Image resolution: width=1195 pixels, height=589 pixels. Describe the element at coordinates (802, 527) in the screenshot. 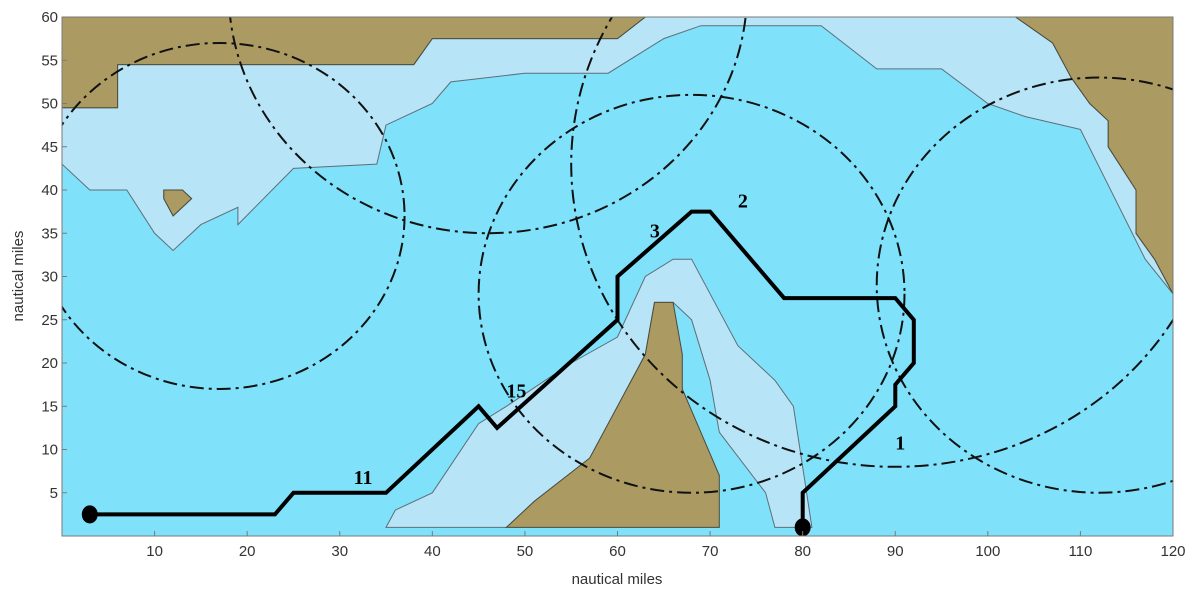

I see `route-end-marker` at that location.